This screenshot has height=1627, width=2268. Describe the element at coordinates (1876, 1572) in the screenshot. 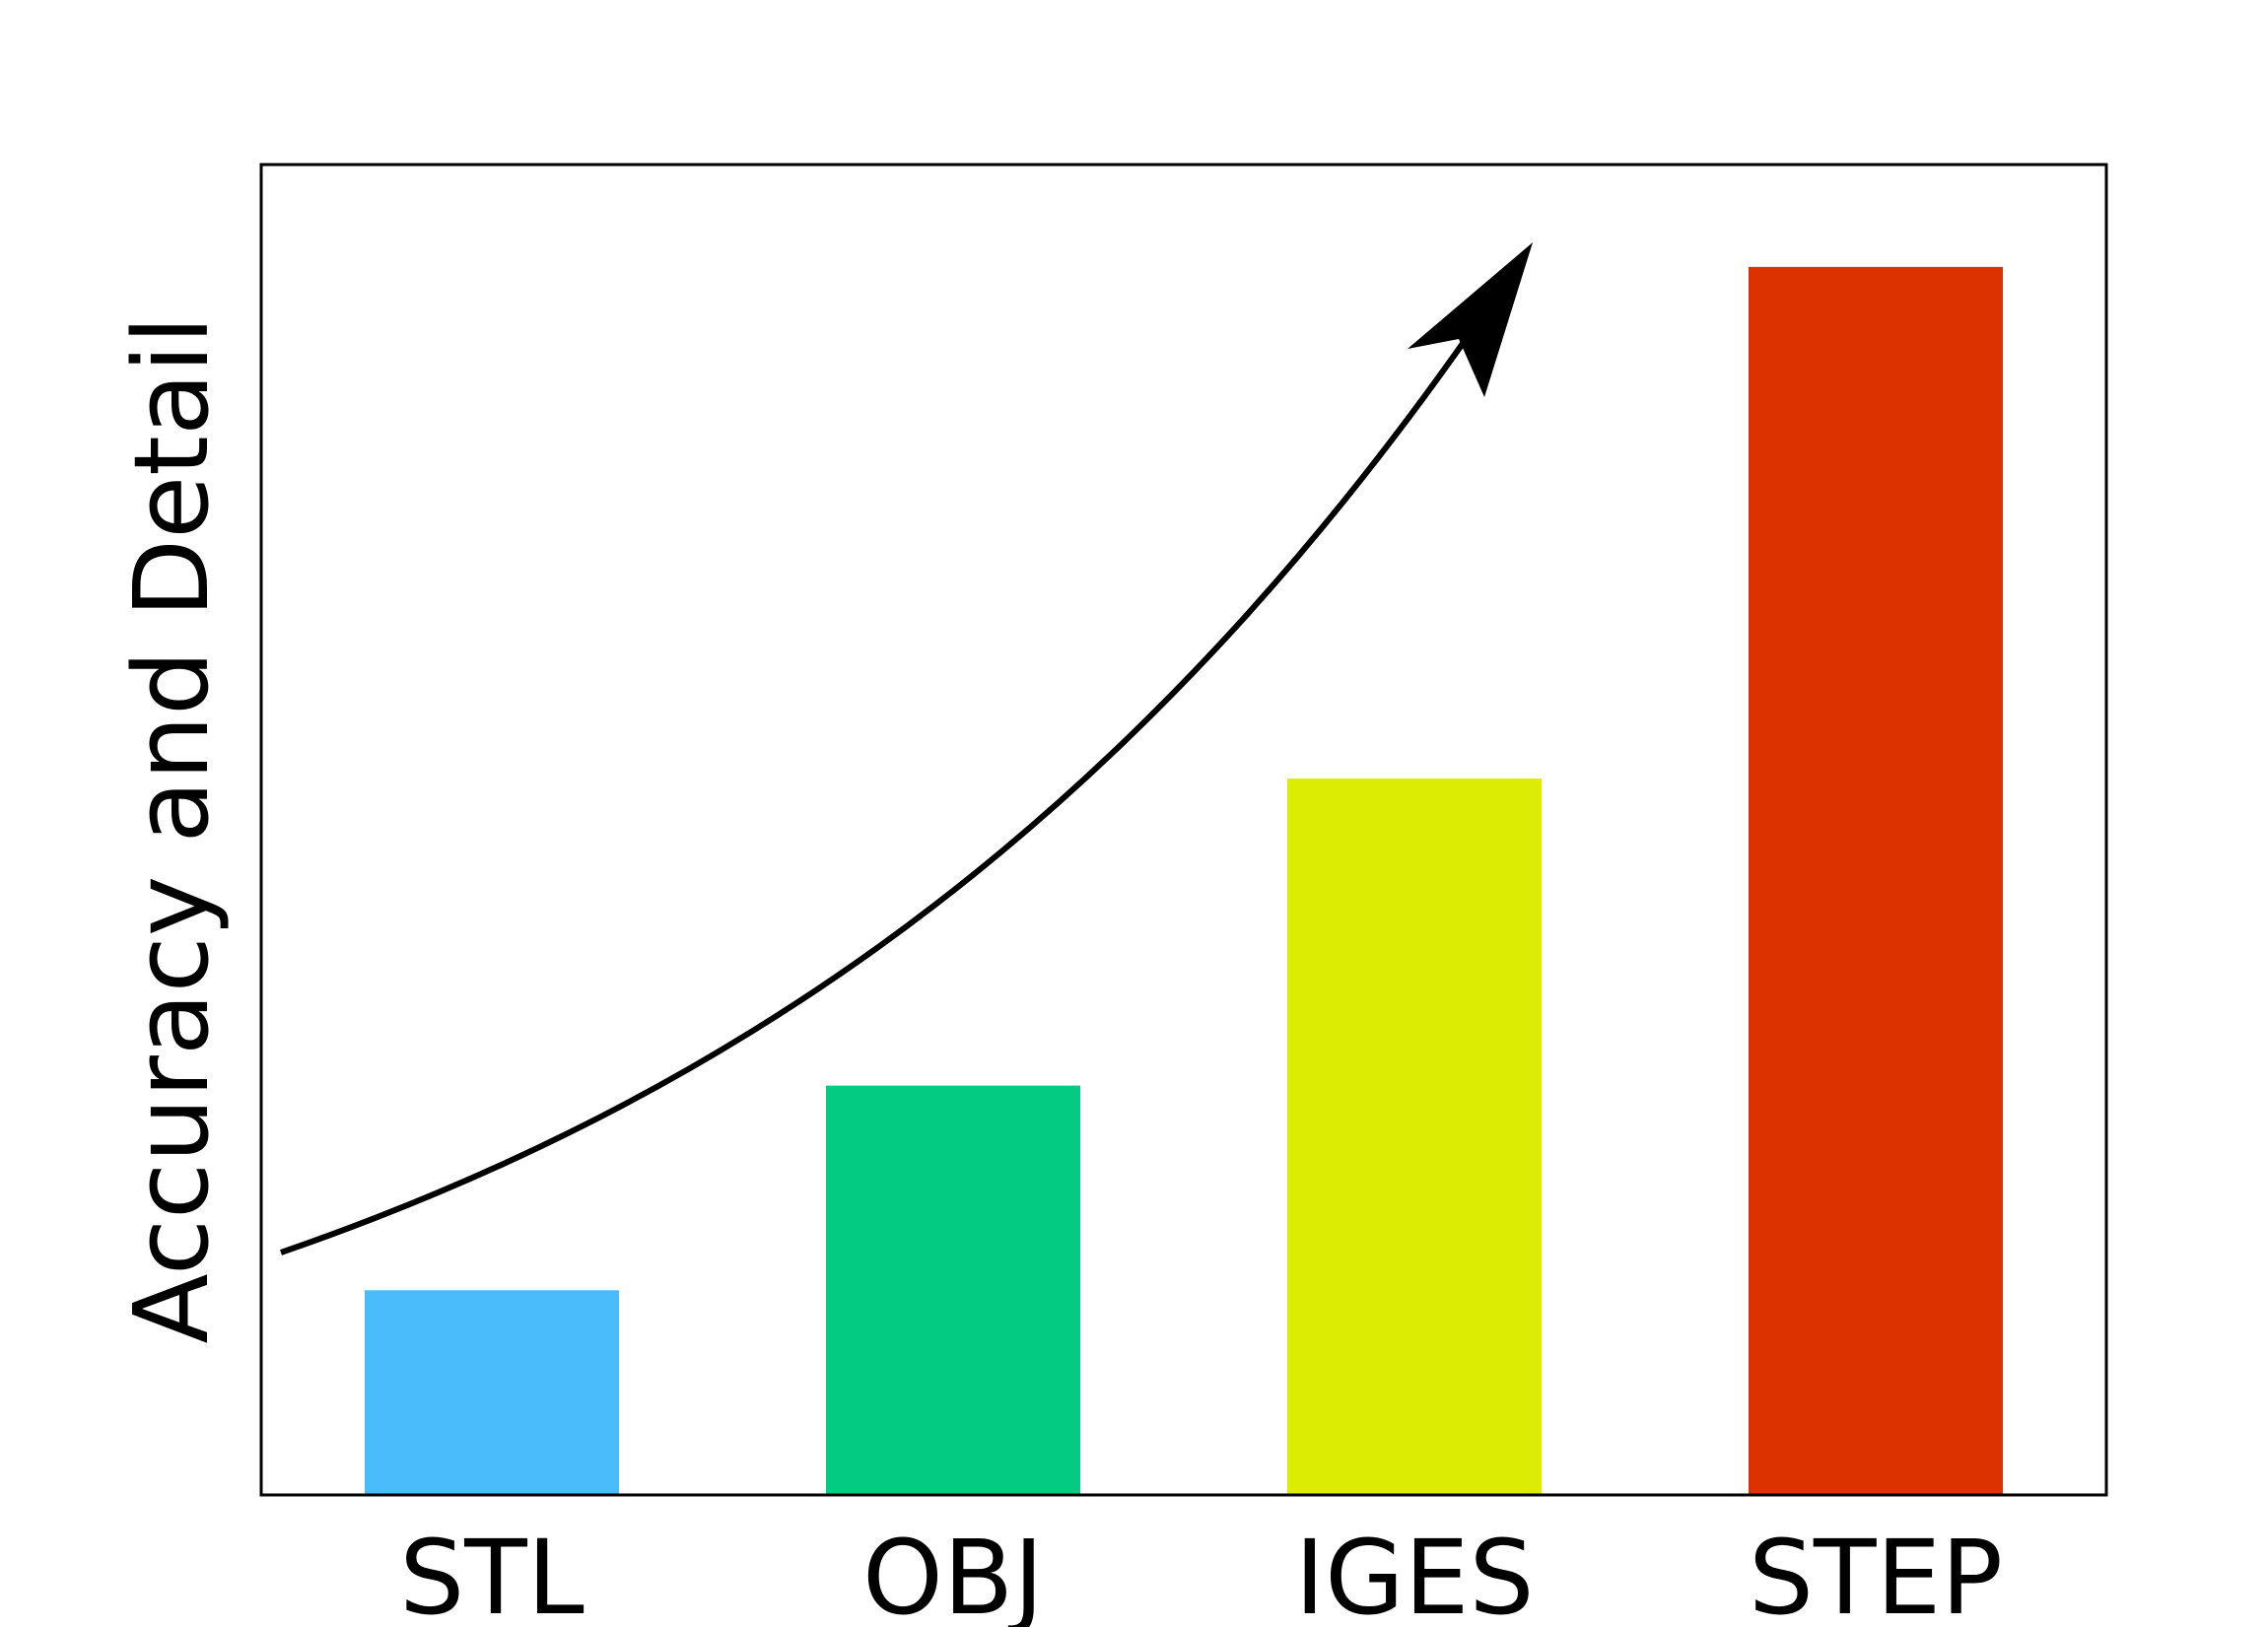

I see `x-tick-label-step: STEP` at that location.